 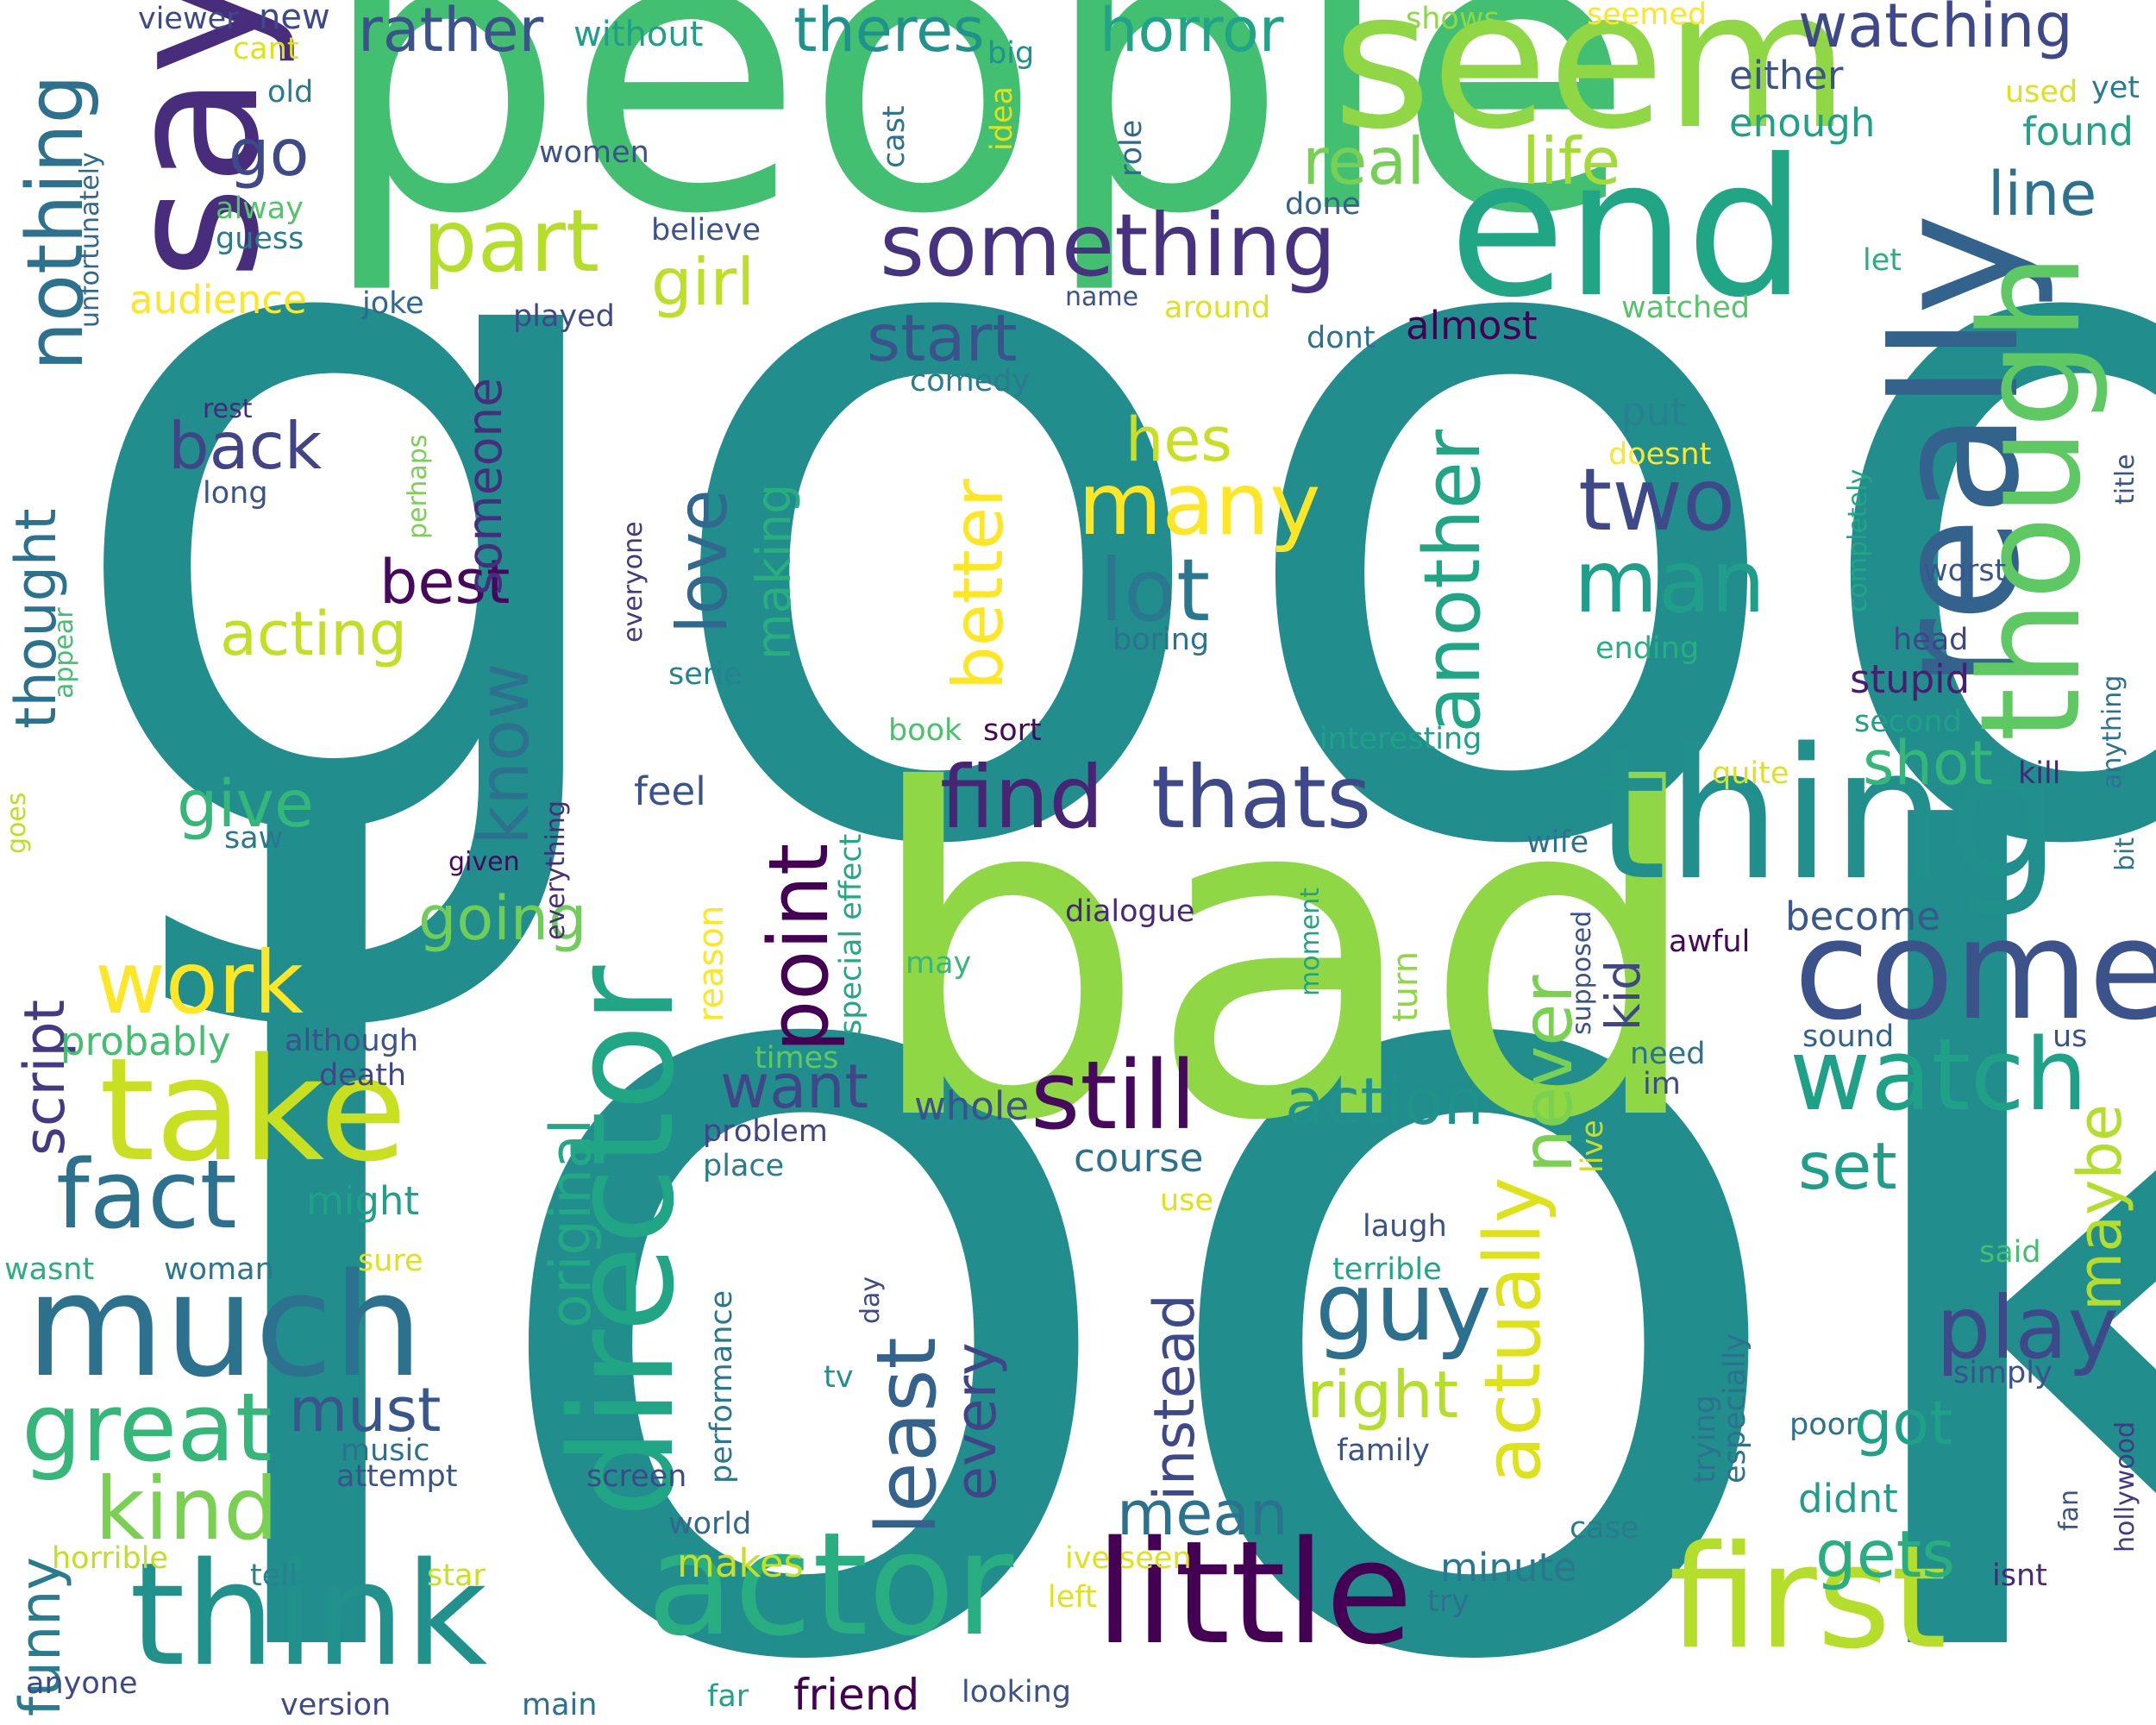 I want to click on word-live: live, so click(x=1593, y=1147).